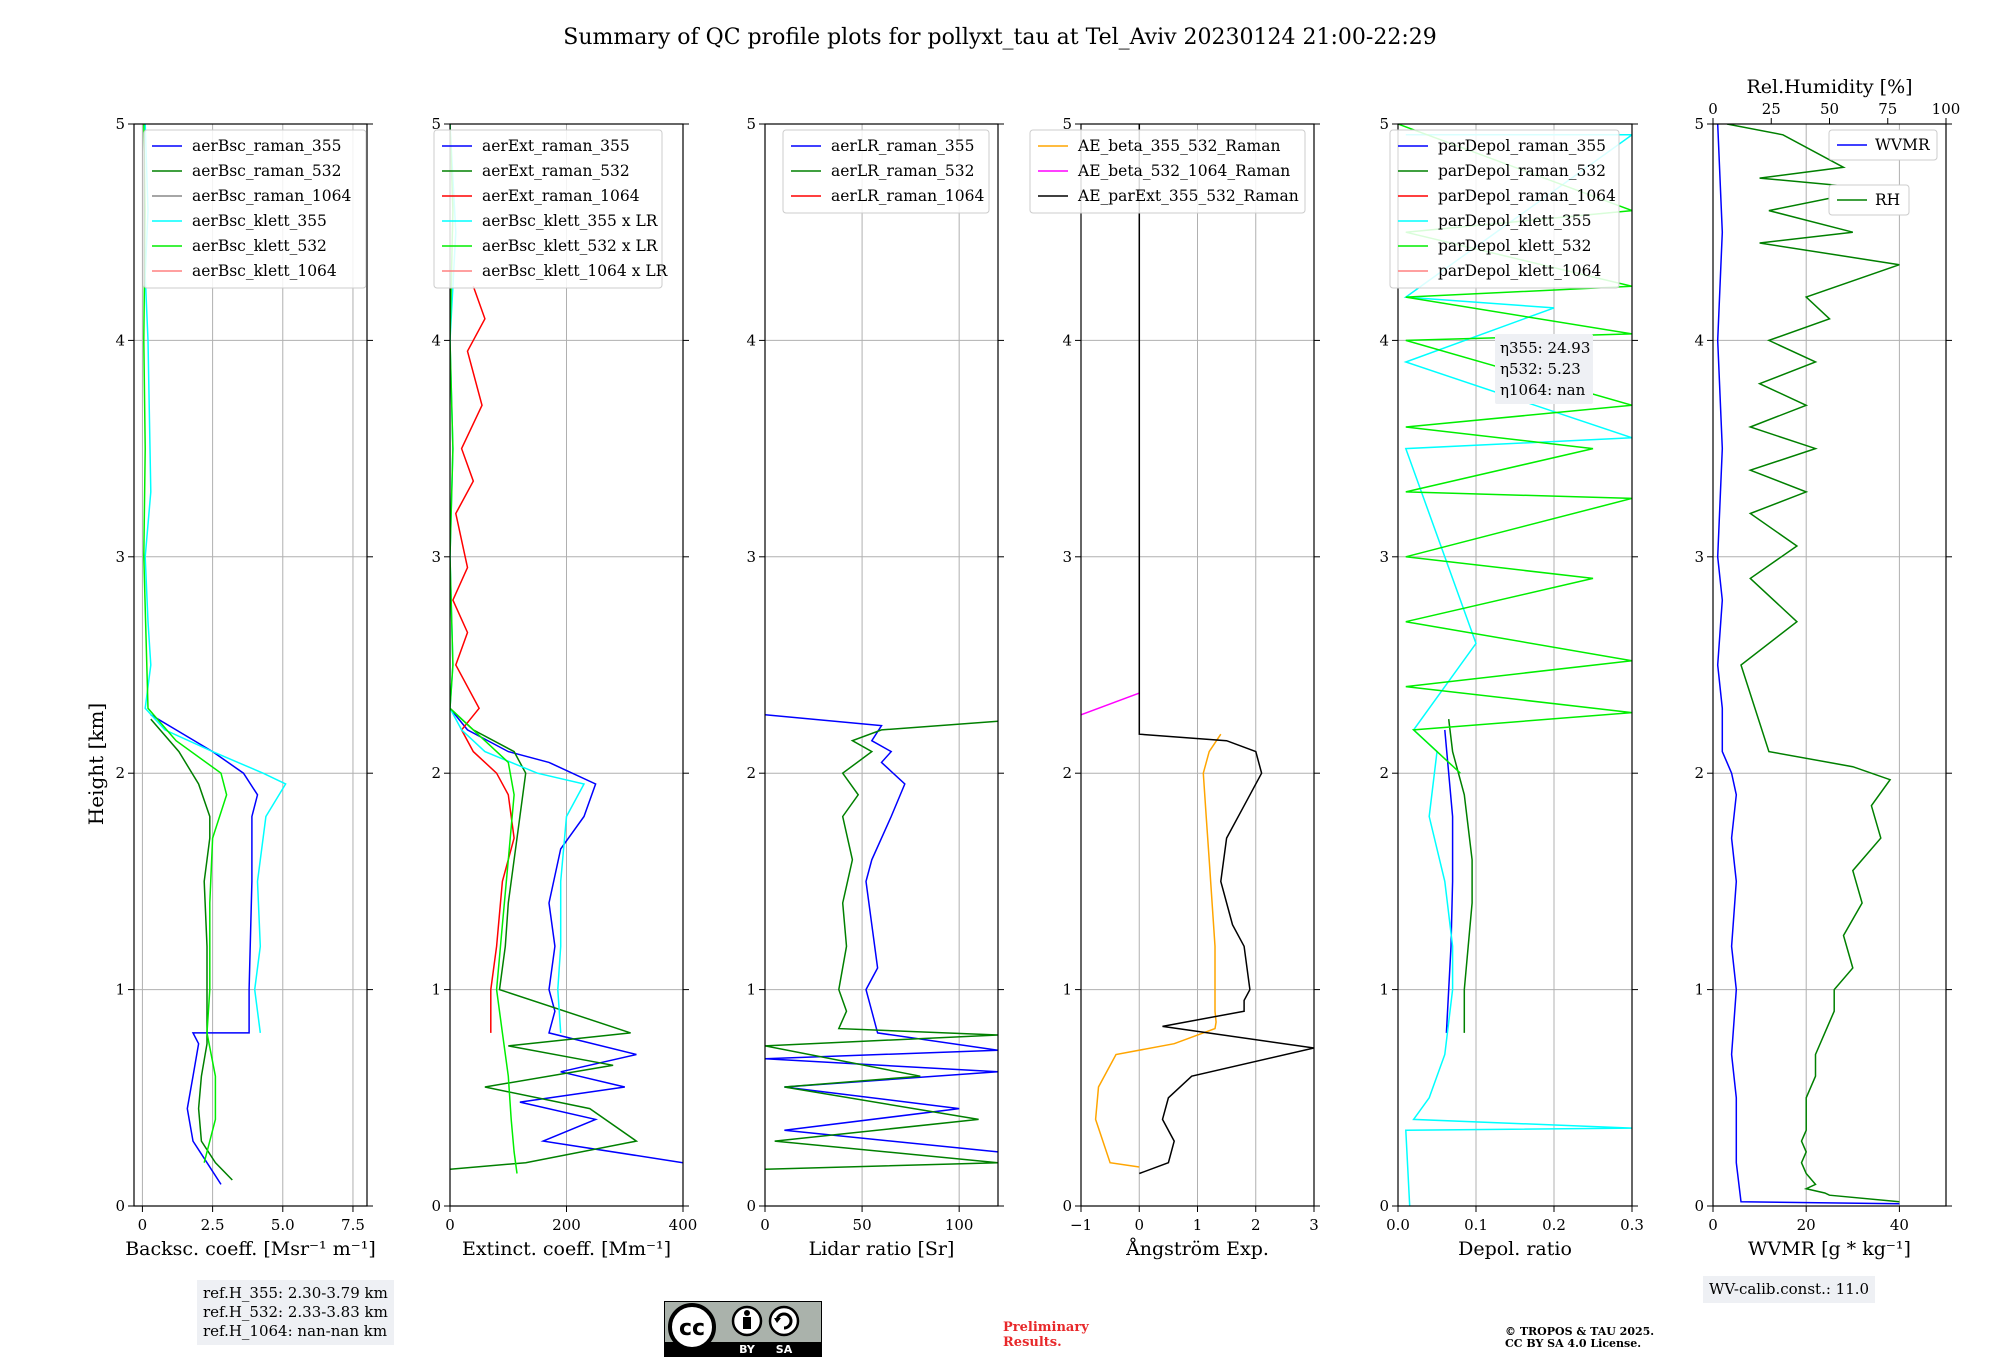  What do you see at coordinates (1903, 145) in the screenshot?
I see `legend-label: WVMR` at bounding box center [1903, 145].